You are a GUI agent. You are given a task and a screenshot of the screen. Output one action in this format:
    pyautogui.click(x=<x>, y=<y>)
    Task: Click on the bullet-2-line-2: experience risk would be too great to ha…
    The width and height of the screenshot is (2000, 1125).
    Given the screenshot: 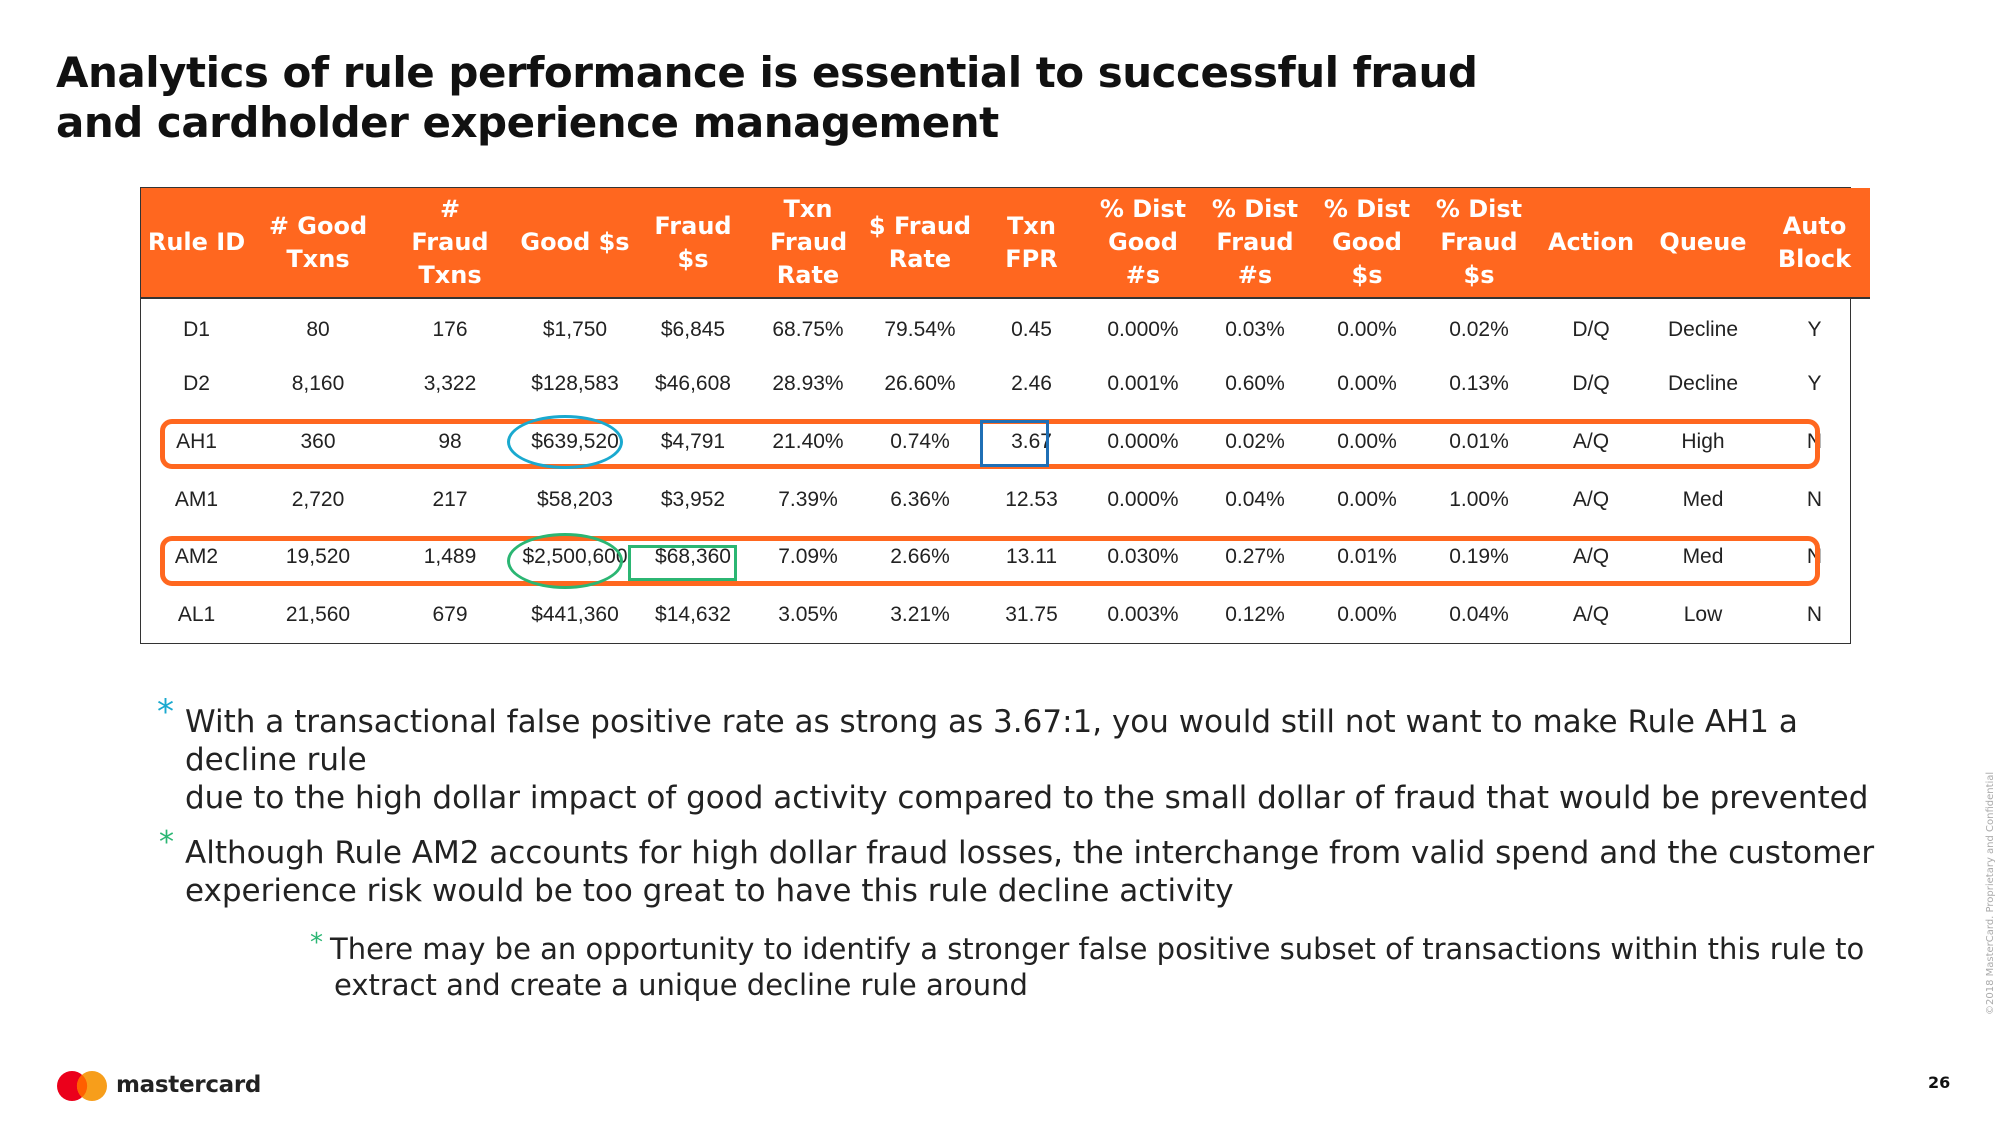 What is the action you would take?
    pyautogui.click(x=709, y=891)
    